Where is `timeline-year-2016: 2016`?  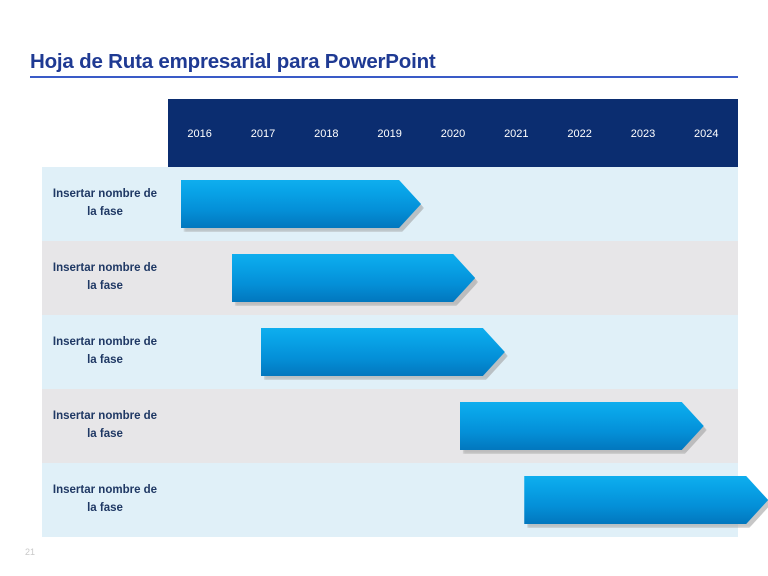 timeline-year-2016: 2016 is located at coordinates (199, 133).